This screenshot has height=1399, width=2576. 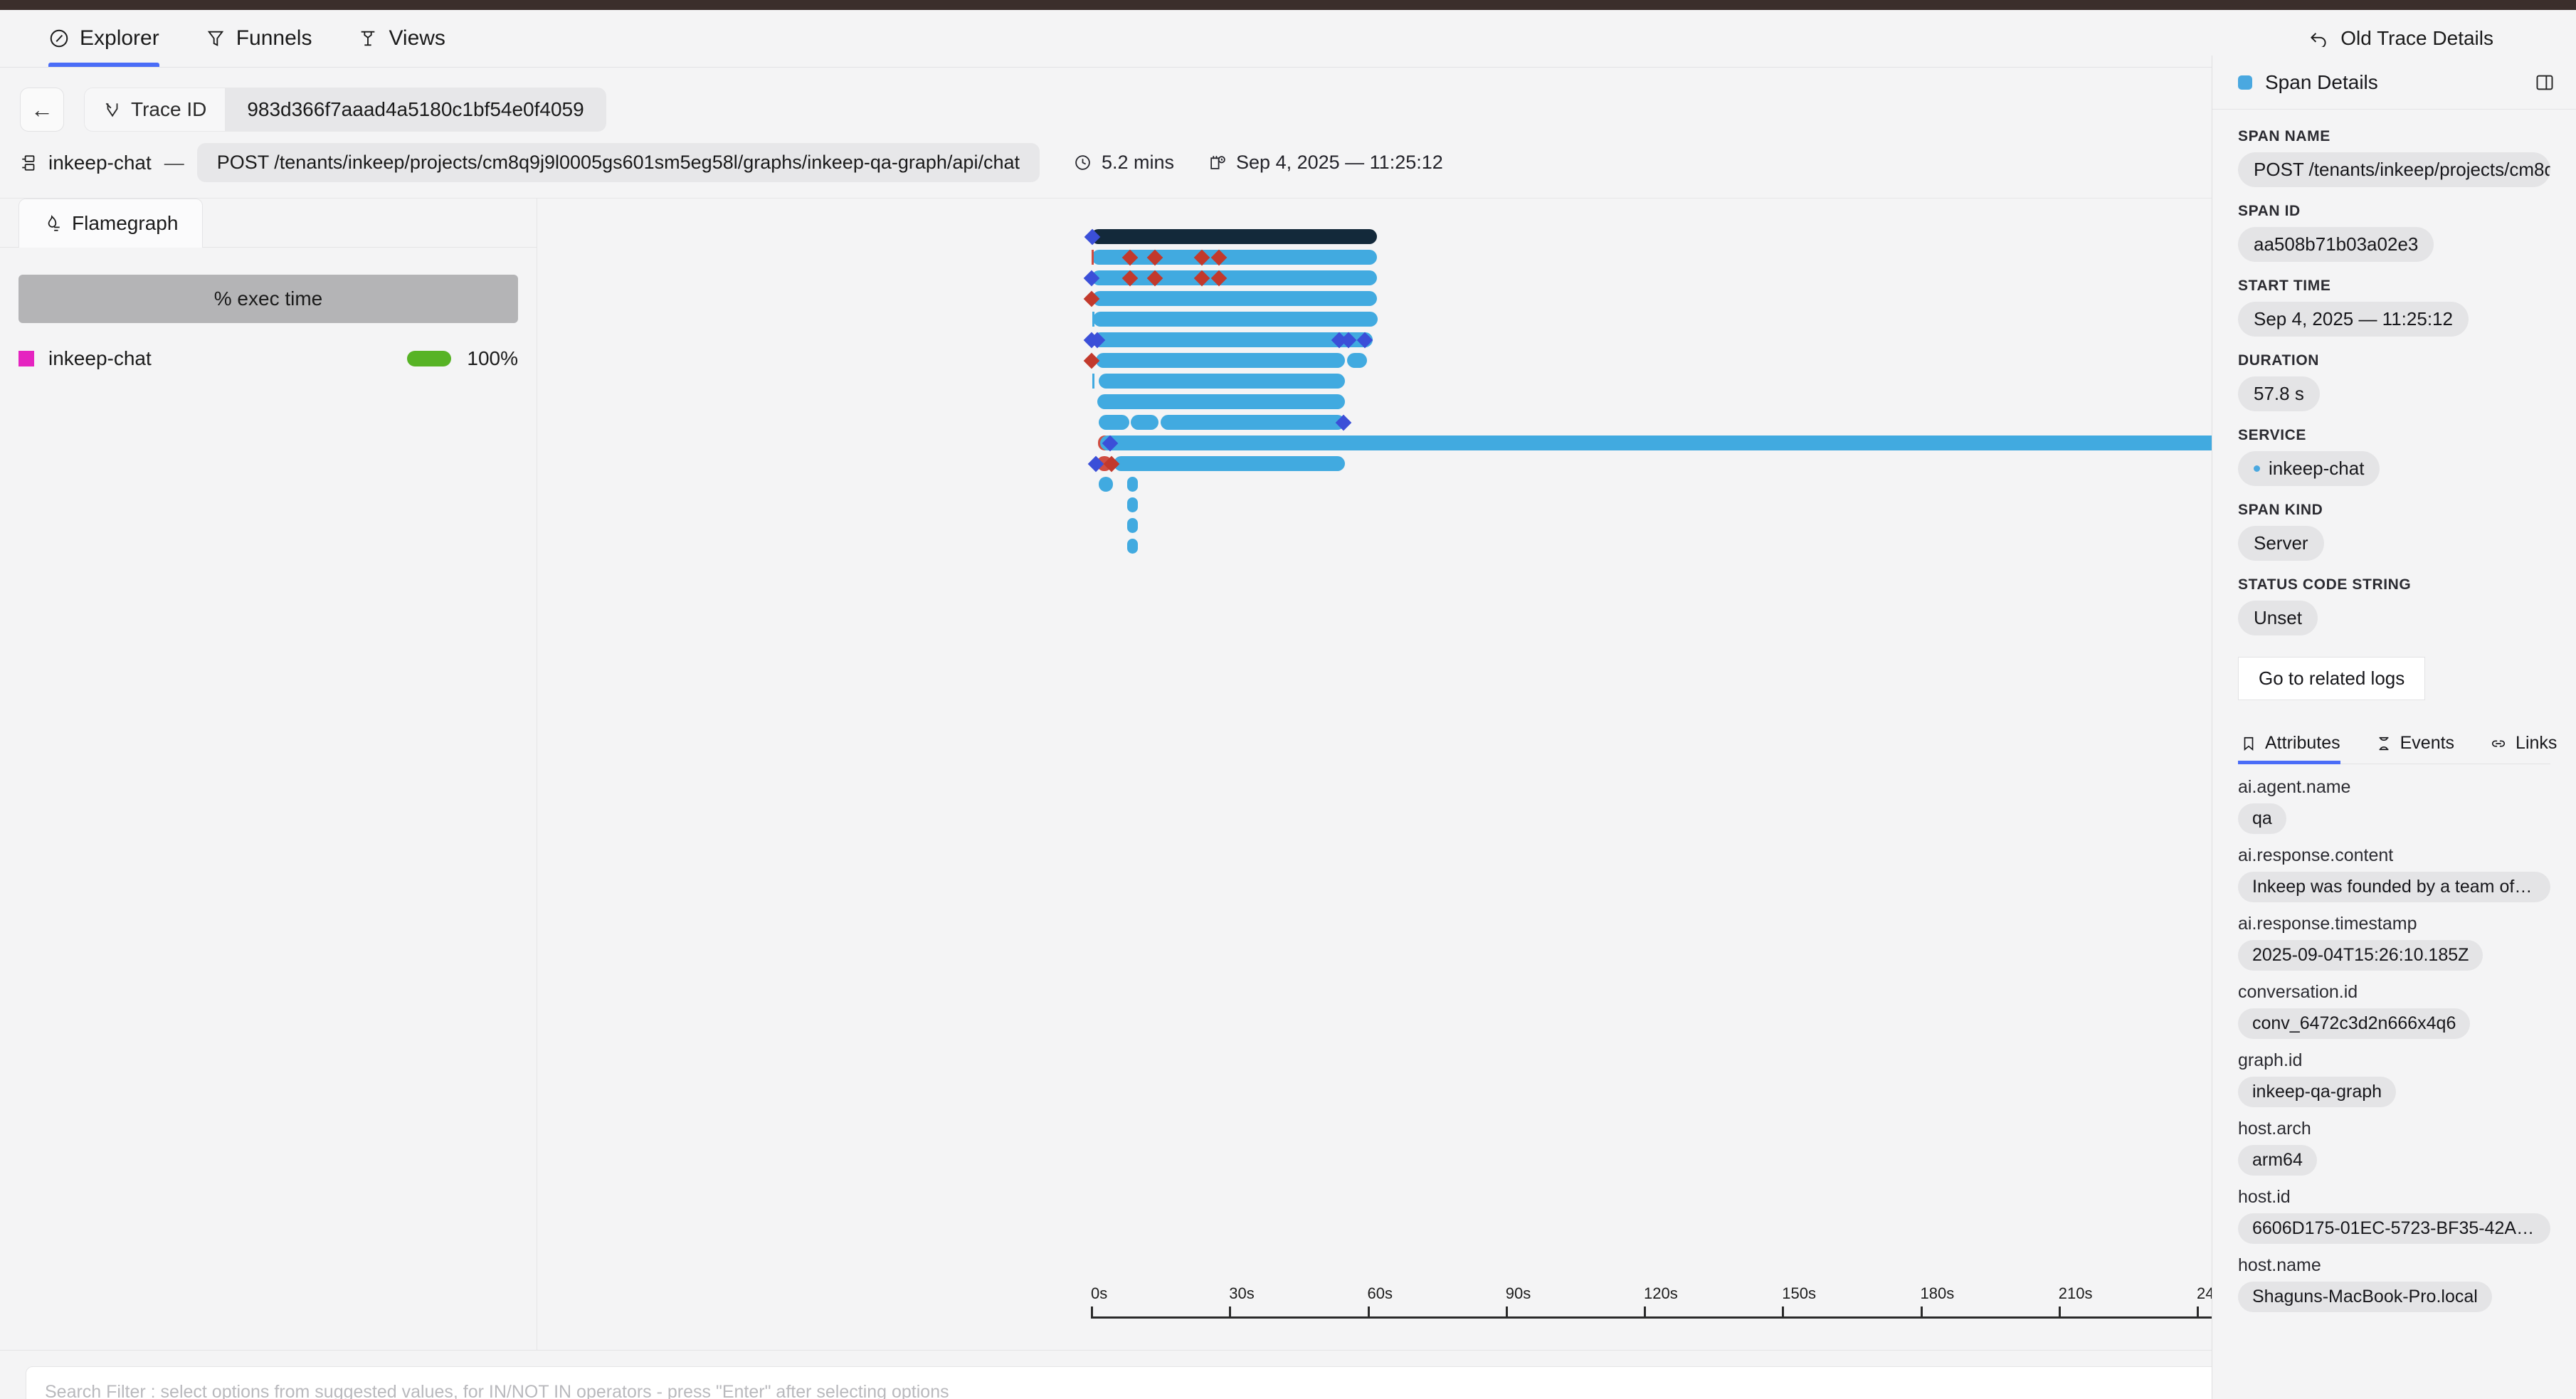 What do you see at coordinates (125, 223) in the screenshot?
I see `tab-flamegraph-label: Flamegraph` at bounding box center [125, 223].